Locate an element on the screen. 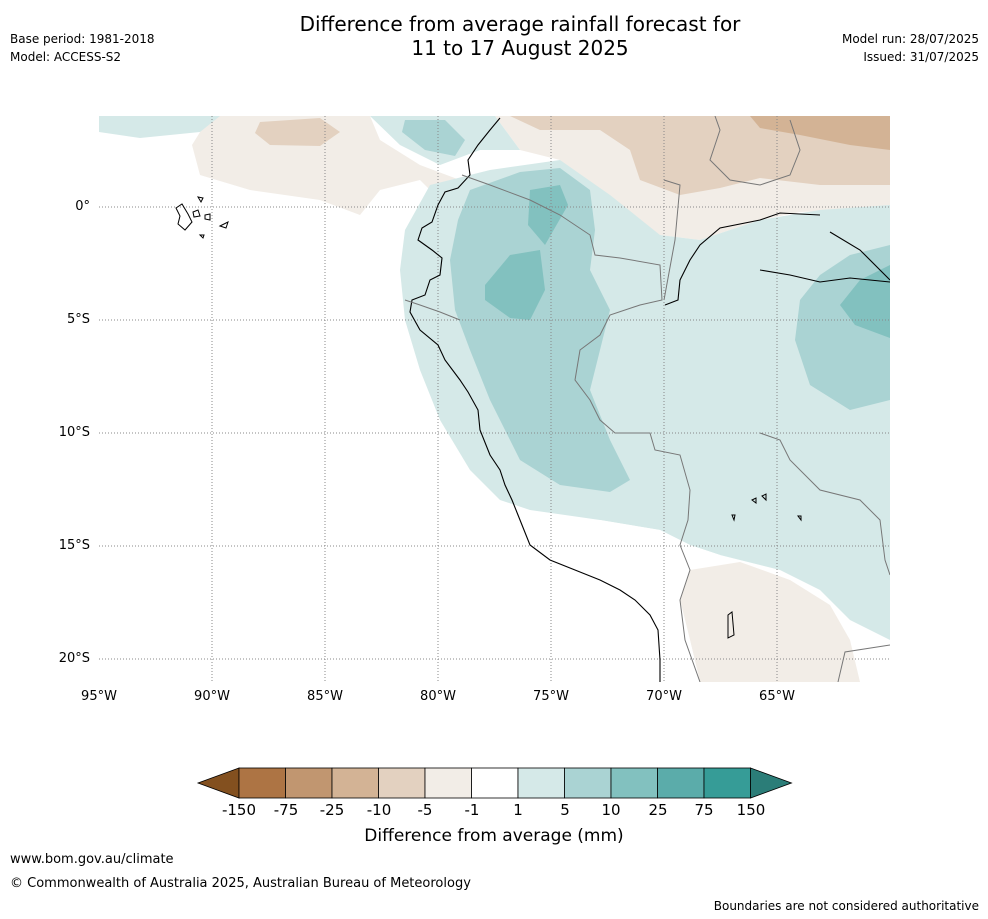 The image size is (988, 919). galapagos-islands is located at coordinates (202, 217).